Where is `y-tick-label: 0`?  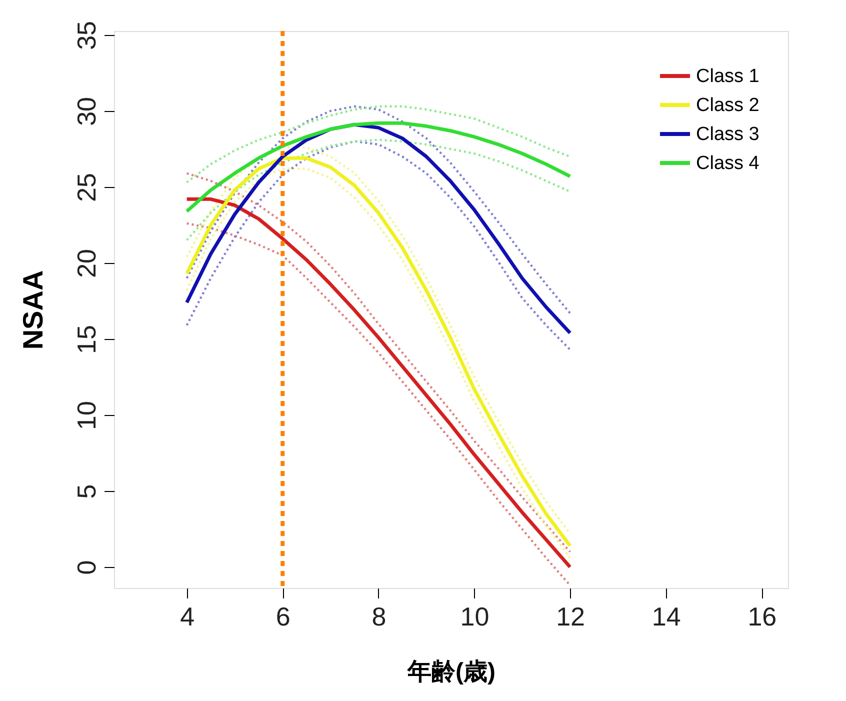
y-tick-label: 0 is located at coordinates (87, 567).